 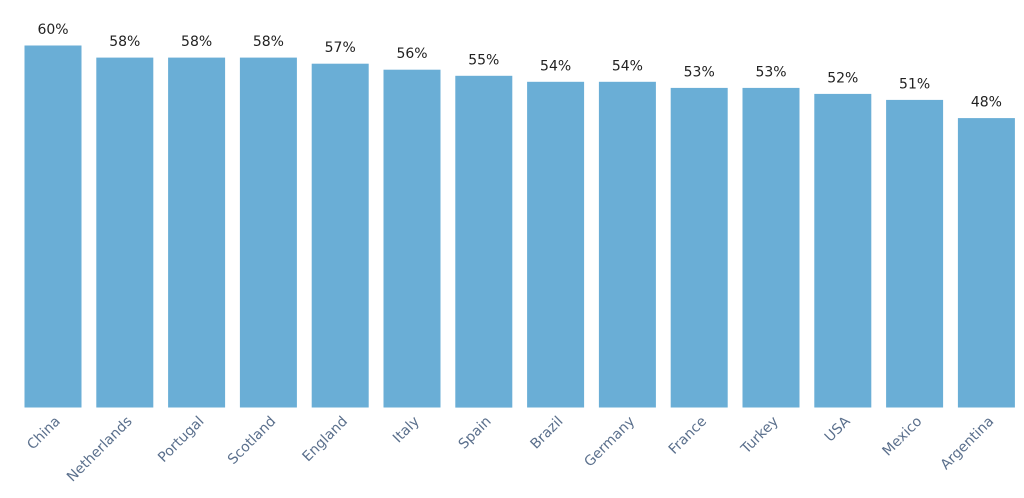 I want to click on bar-germany, so click(x=627, y=244).